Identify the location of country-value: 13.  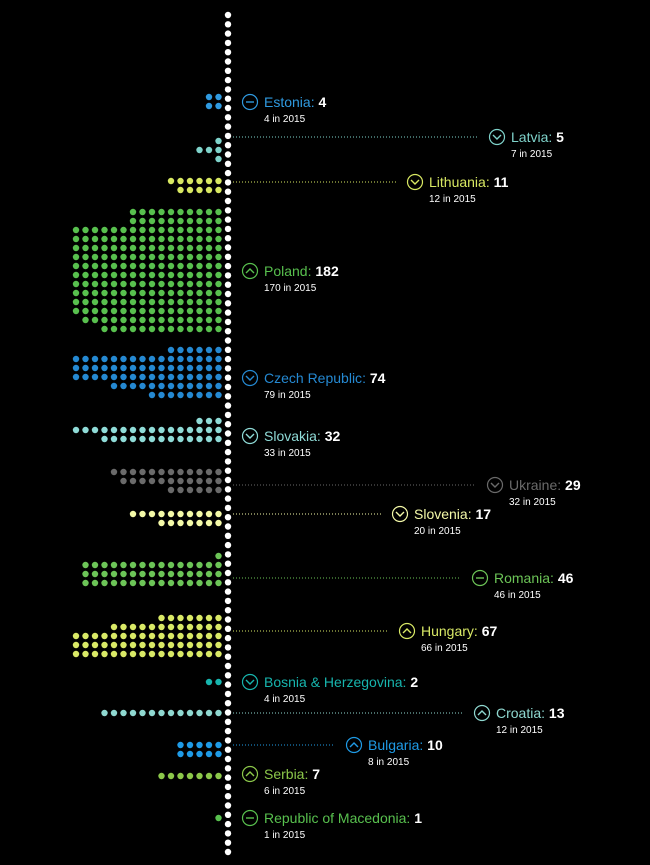
(557, 713).